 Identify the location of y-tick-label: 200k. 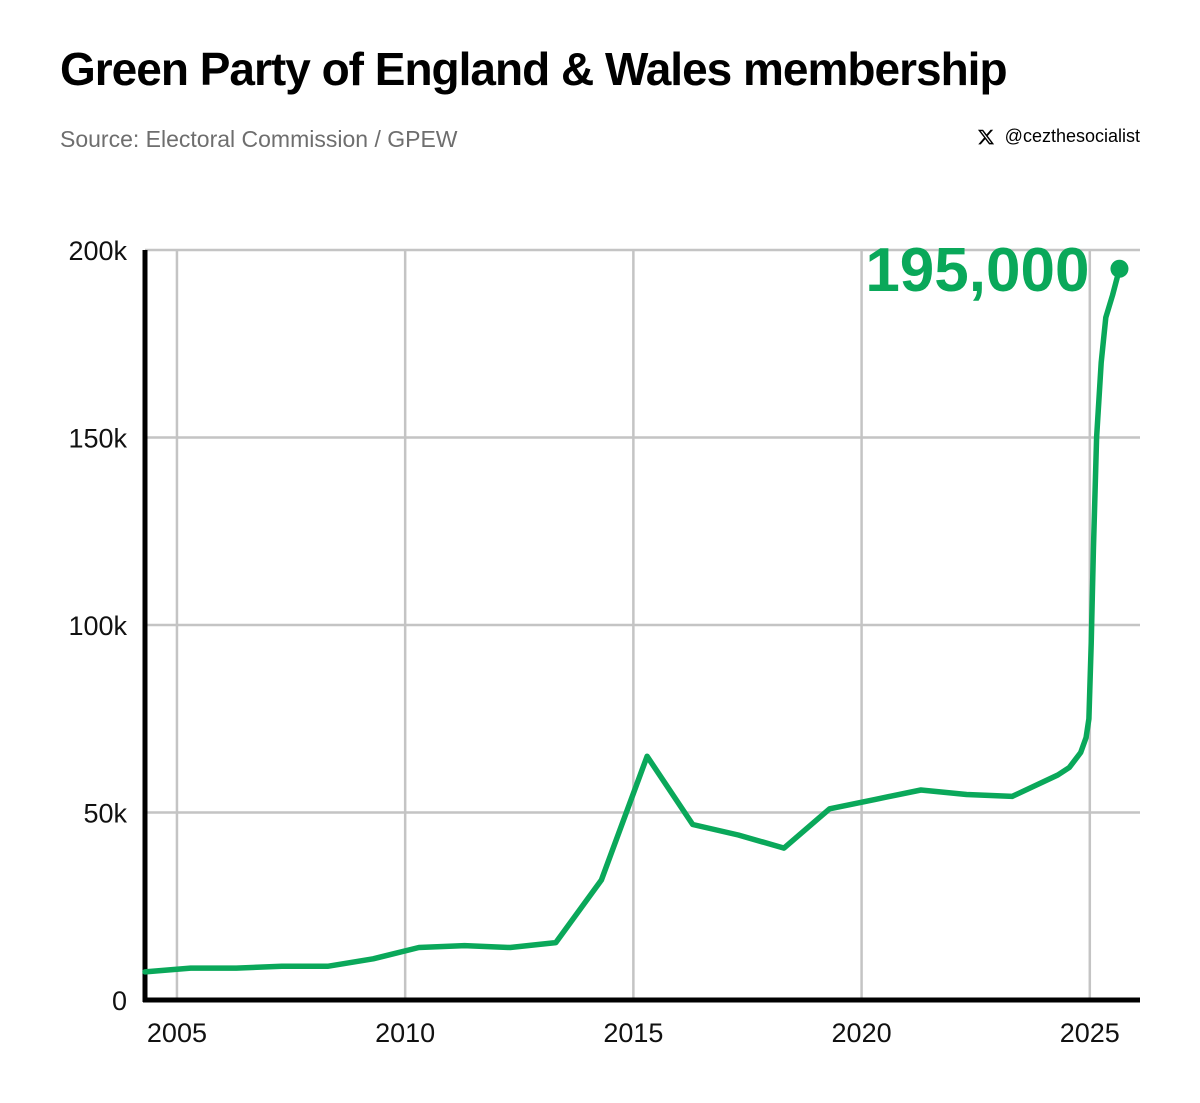
(97, 251).